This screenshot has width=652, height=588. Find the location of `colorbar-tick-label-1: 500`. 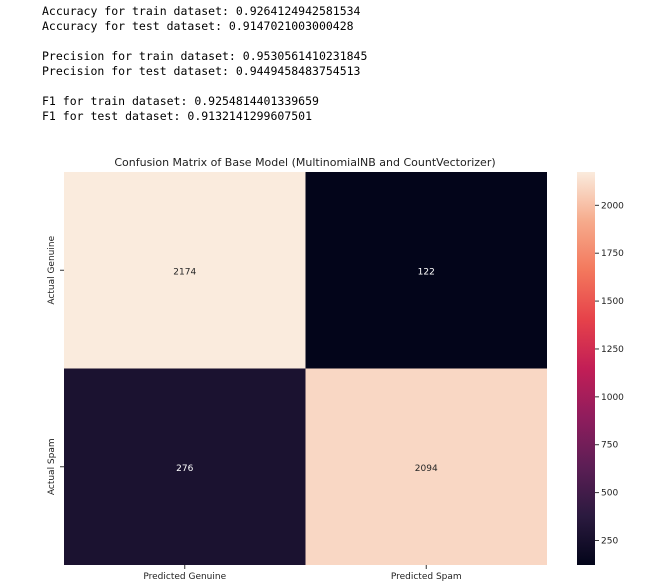

colorbar-tick-label-1: 500 is located at coordinates (609, 494).